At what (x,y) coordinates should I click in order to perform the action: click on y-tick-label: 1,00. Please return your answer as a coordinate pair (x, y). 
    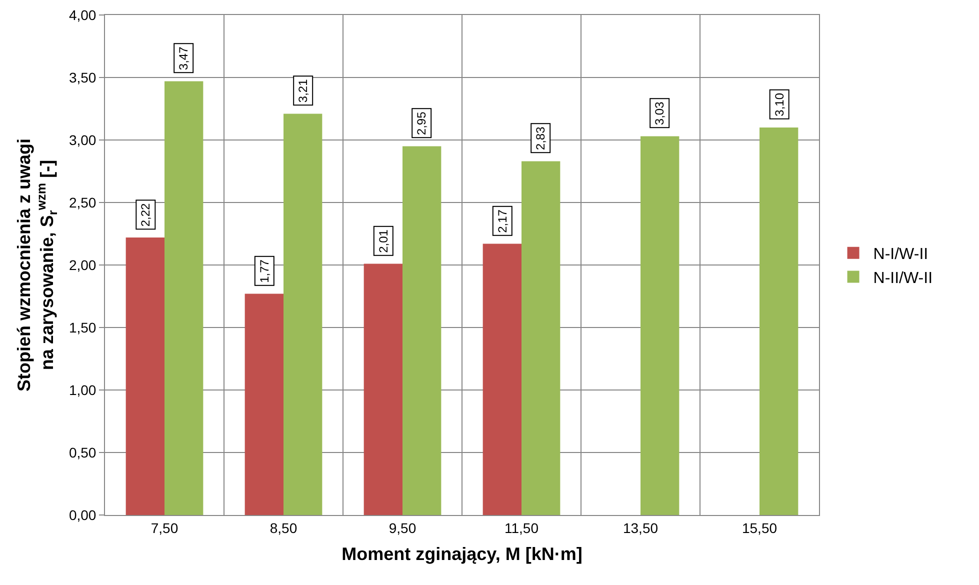
    Looking at the image, I should click on (82, 390).